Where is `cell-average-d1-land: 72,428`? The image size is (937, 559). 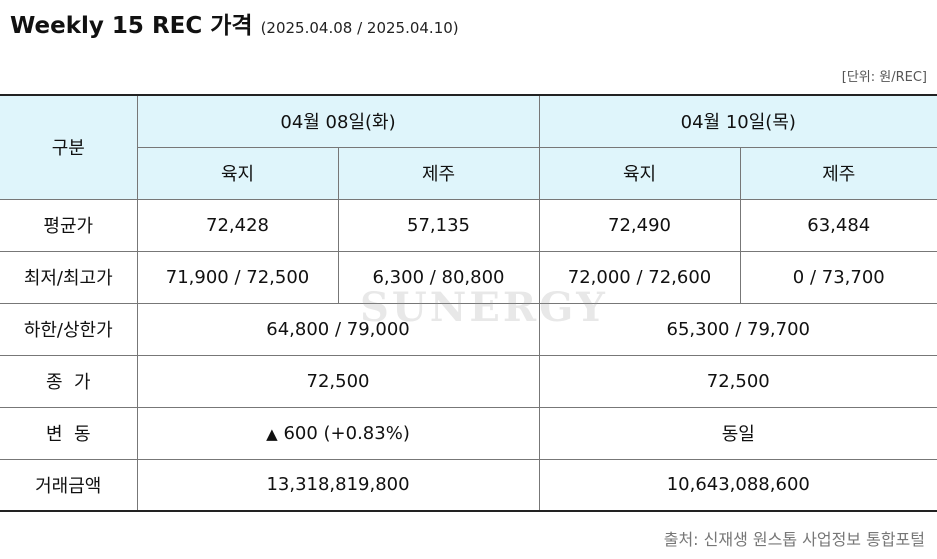 cell-average-d1-land: 72,428 is located at coordinates (237, 225).